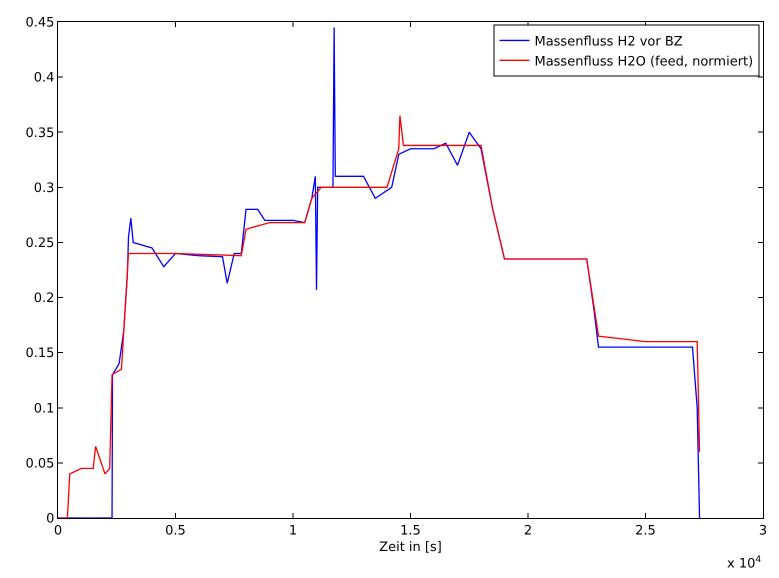 The width and height of the screenshot is (779, 578). What do you see at coordinates (528, 531) in the screenshot?
I see `x-tick-label: 2` at bounding box center [528, 531].